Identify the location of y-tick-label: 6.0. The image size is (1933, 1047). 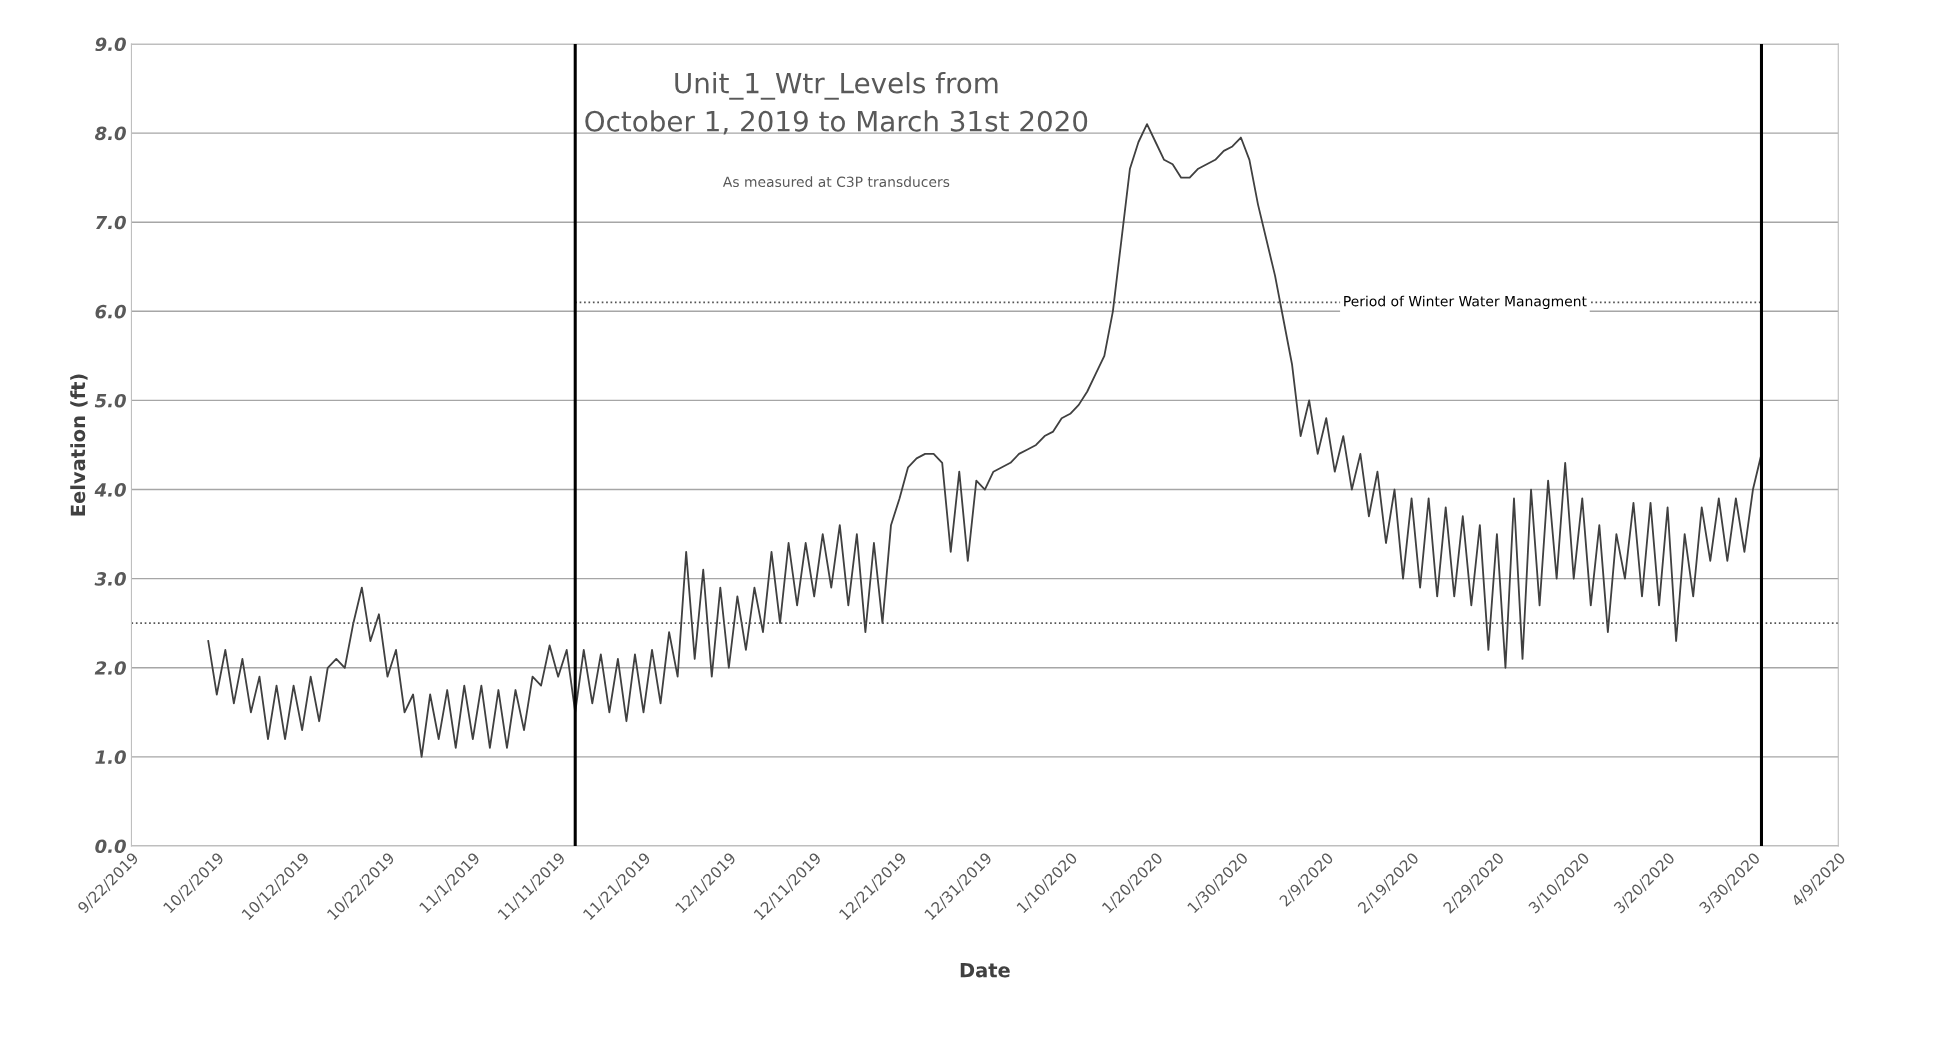
(110, 311).